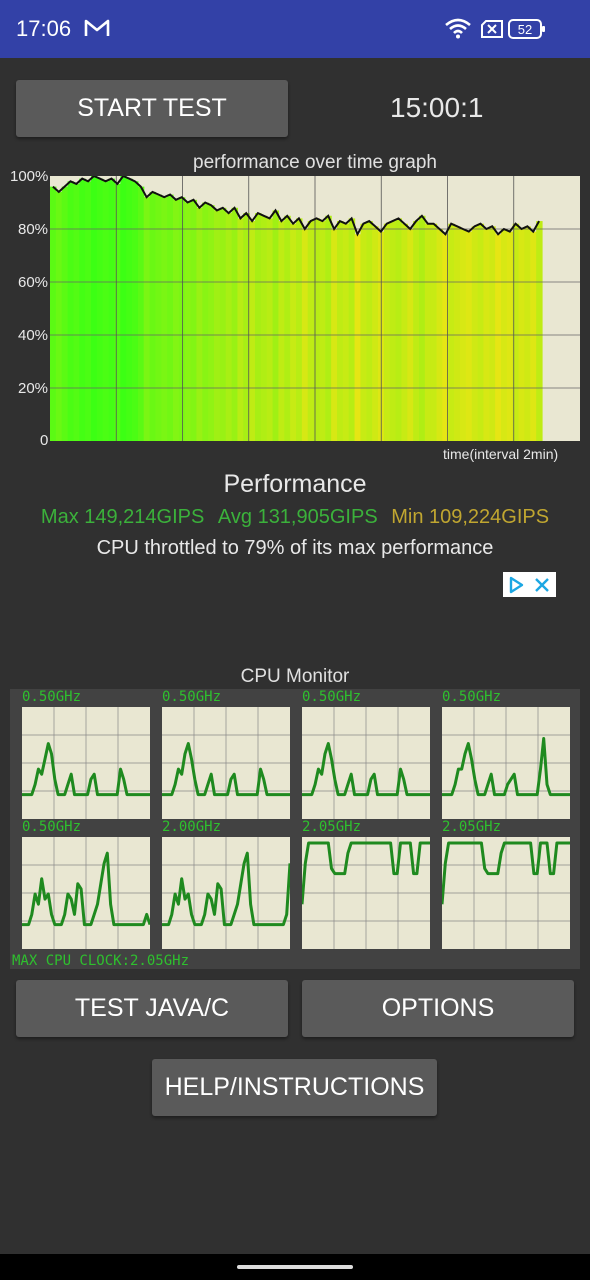  What do you see at coordinates (152, 108) in the screenshot?
I see `start-test-button: START TEST` at bounding box center [152, 108].